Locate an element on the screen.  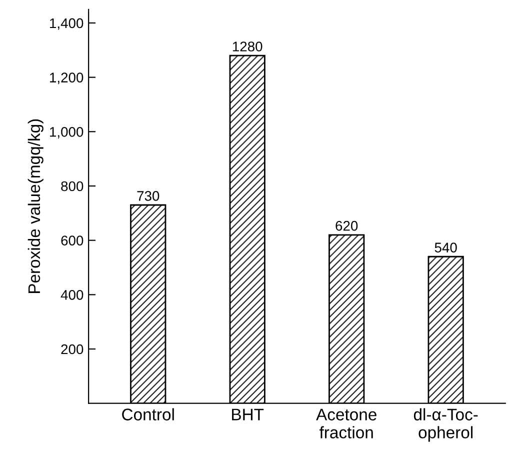
x-tick-label: dl-α-Toc- opherol is located at coordinates (446, 425).